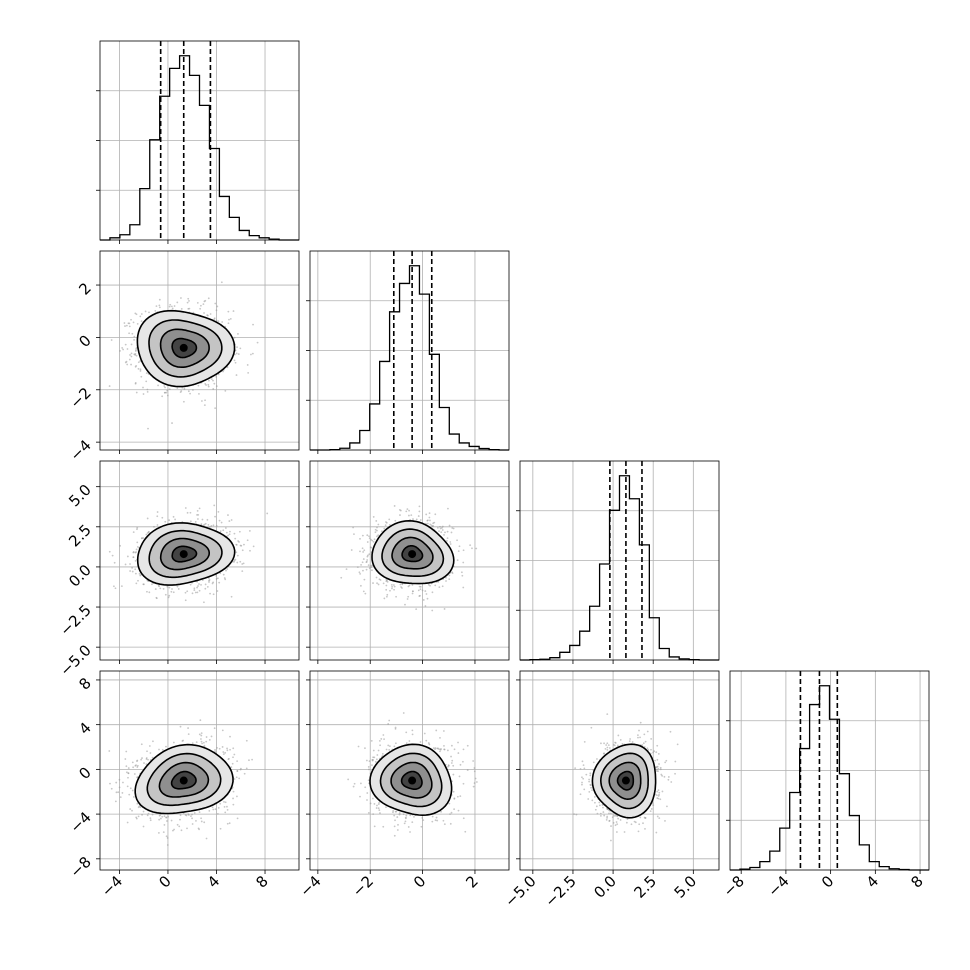 The height and width of the screenshot is (970, 970). I want to click on x-tick-label: 2, so click(471, 881).